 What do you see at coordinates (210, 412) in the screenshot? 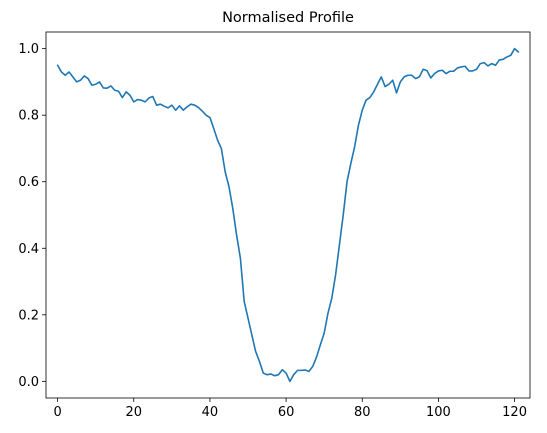
I see `x-tick-label: 40` at bounding box center [210, 412].